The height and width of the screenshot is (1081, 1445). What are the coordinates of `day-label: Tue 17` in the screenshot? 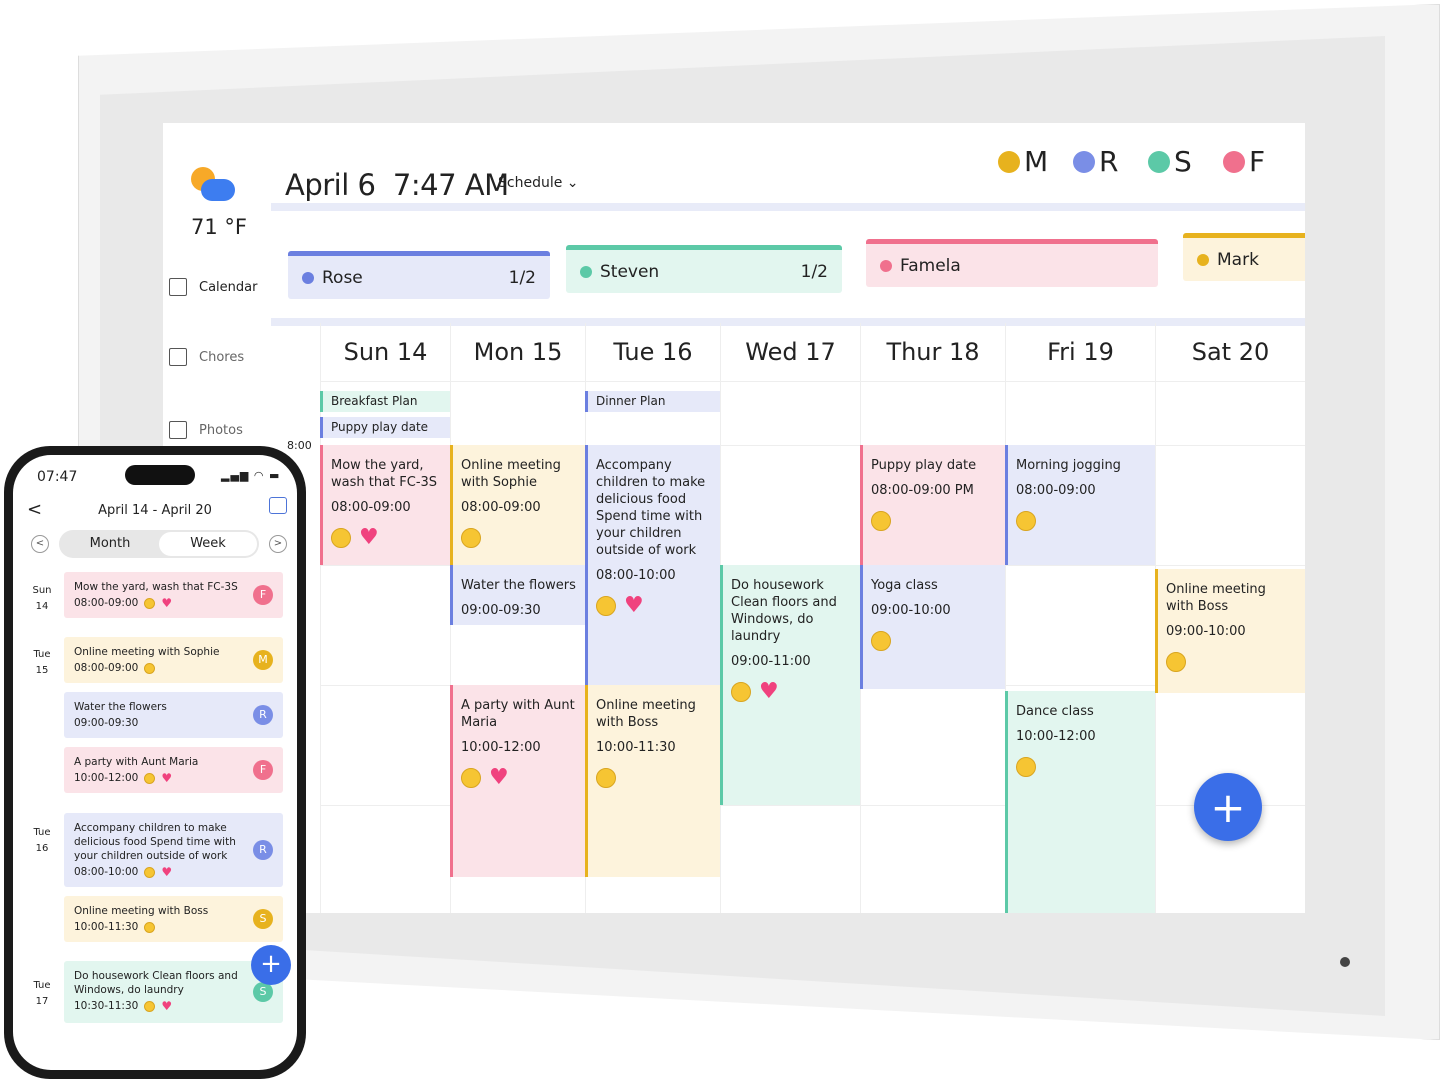 It's located at (42, 994).